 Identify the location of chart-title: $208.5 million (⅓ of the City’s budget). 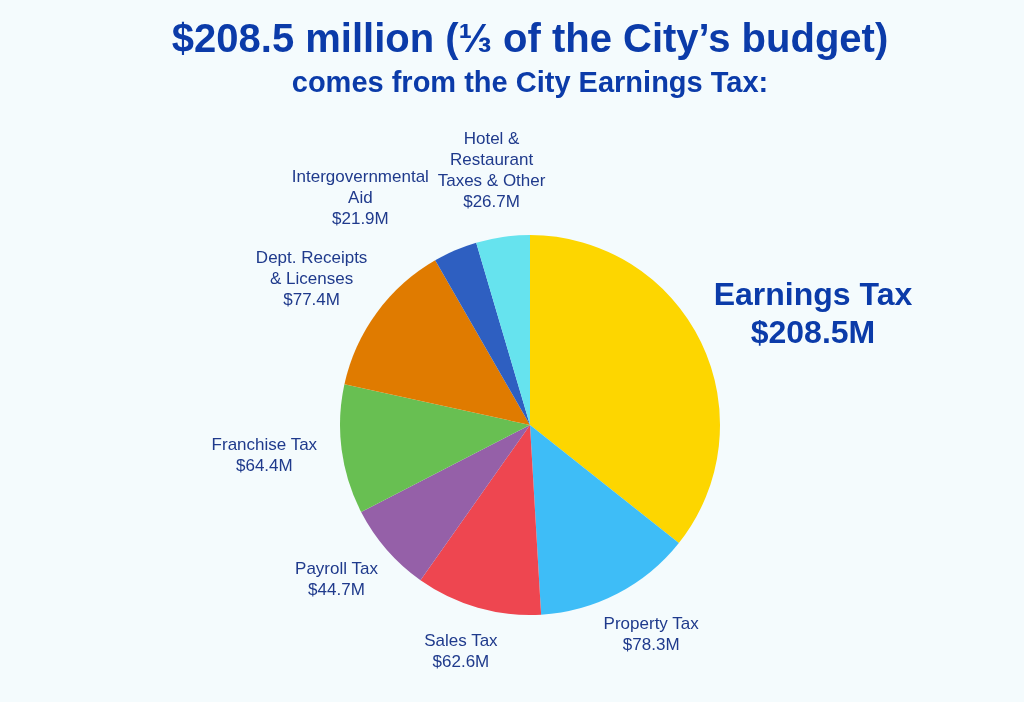
(530, 38).